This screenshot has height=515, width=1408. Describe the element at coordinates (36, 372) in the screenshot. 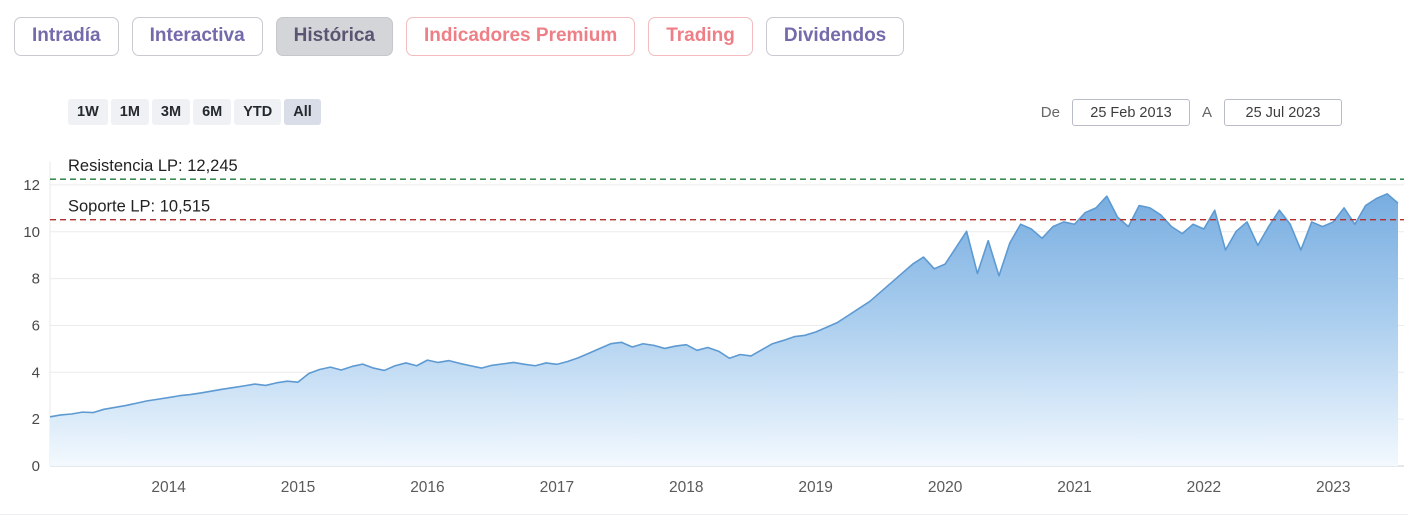

I see `y-tick-label: 4` at that location.